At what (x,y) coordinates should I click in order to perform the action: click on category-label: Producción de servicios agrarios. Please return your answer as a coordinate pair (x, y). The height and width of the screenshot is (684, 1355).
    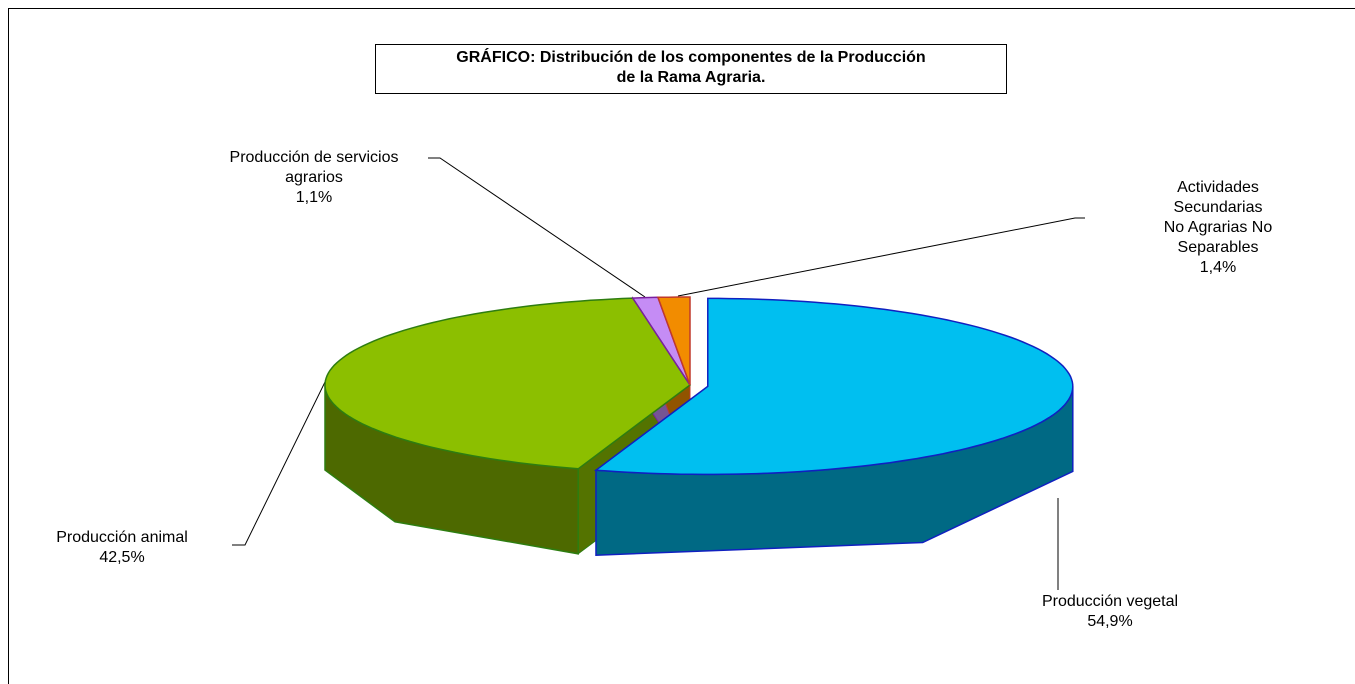
    Looking at the image, I should click on (314, 167).